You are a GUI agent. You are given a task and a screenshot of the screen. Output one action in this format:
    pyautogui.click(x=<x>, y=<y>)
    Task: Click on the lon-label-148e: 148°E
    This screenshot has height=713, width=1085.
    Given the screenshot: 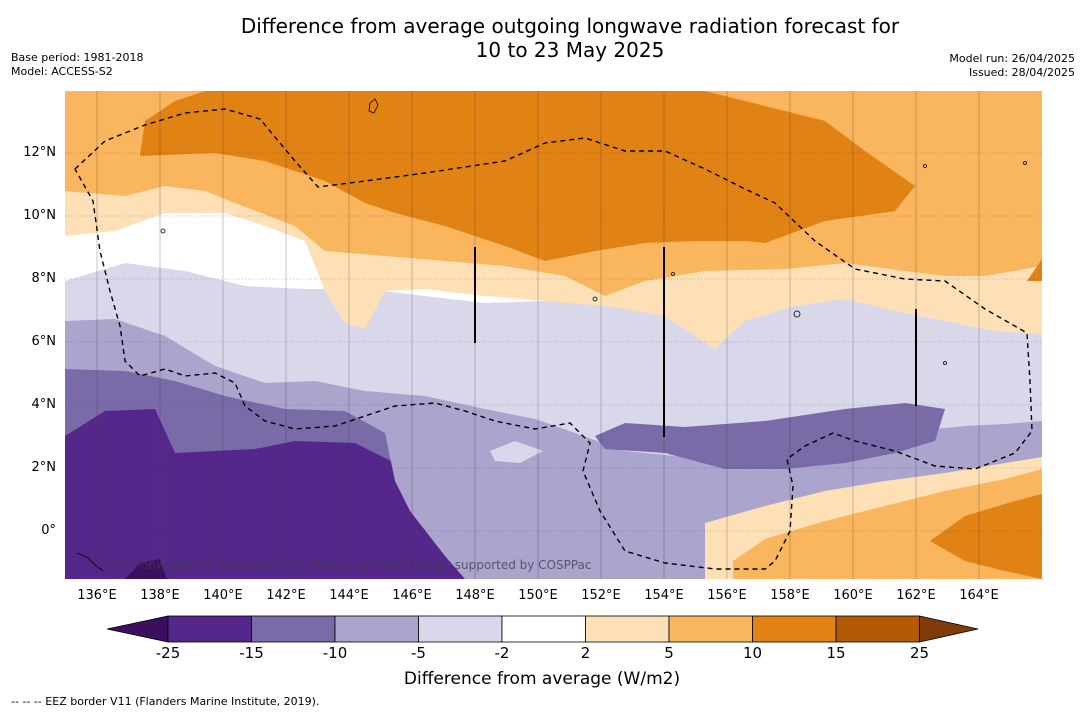 What is the action you would take?
    pyautogui.click(x=475, y=595)
    